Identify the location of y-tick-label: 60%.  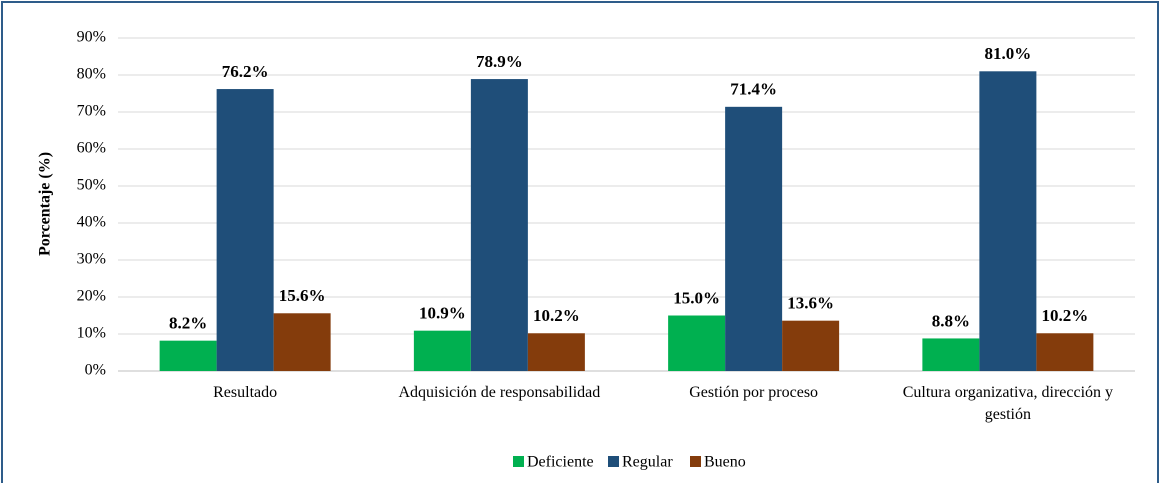
(91, 148).